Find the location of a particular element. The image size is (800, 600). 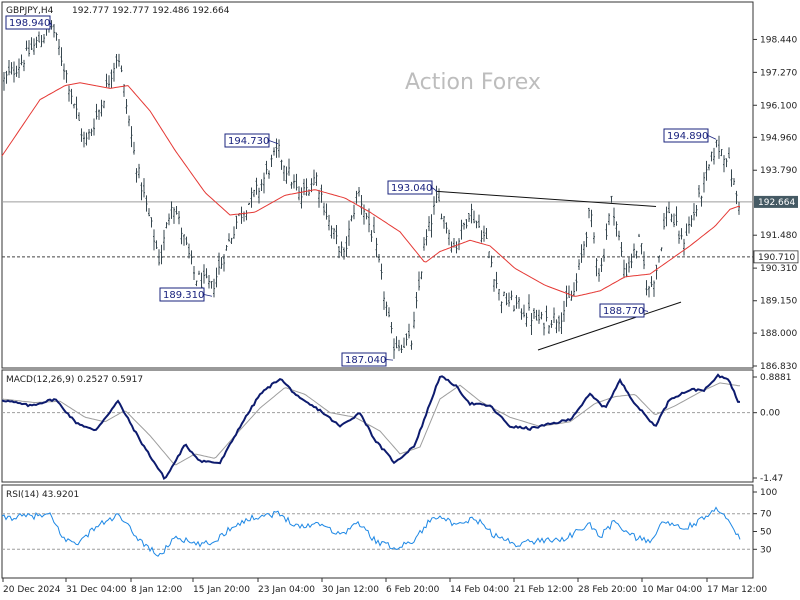

svg-text: 28 Feb 20:00 is located at coordinates (607, 590).